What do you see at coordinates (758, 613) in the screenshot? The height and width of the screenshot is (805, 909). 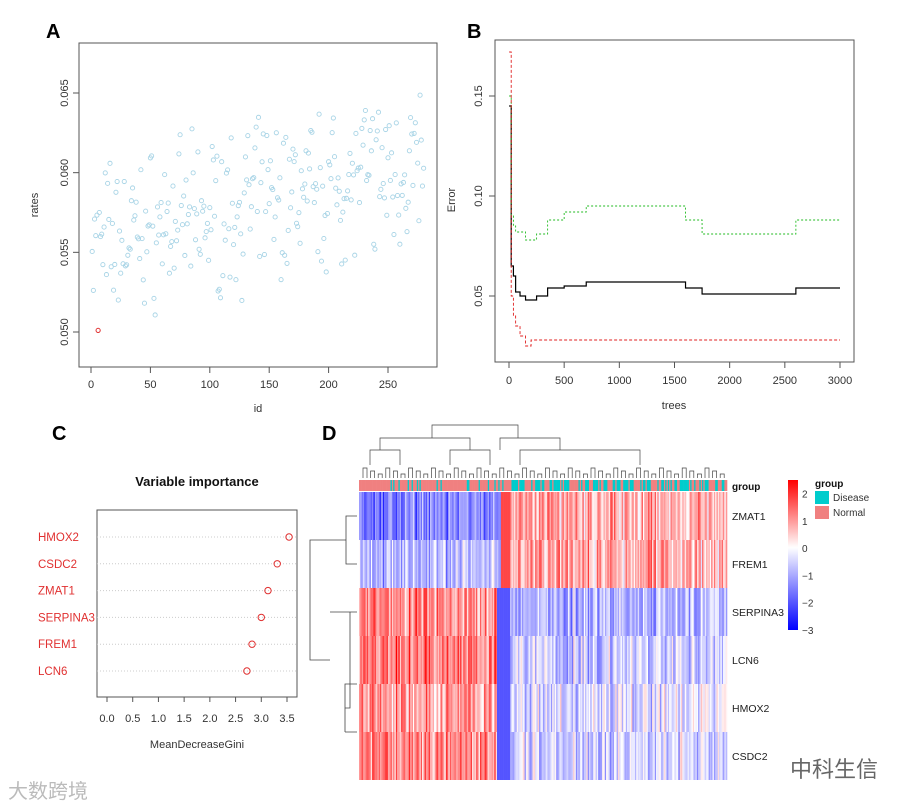 I see `row-label: SERPINA3` at bounding box center [758, 613].